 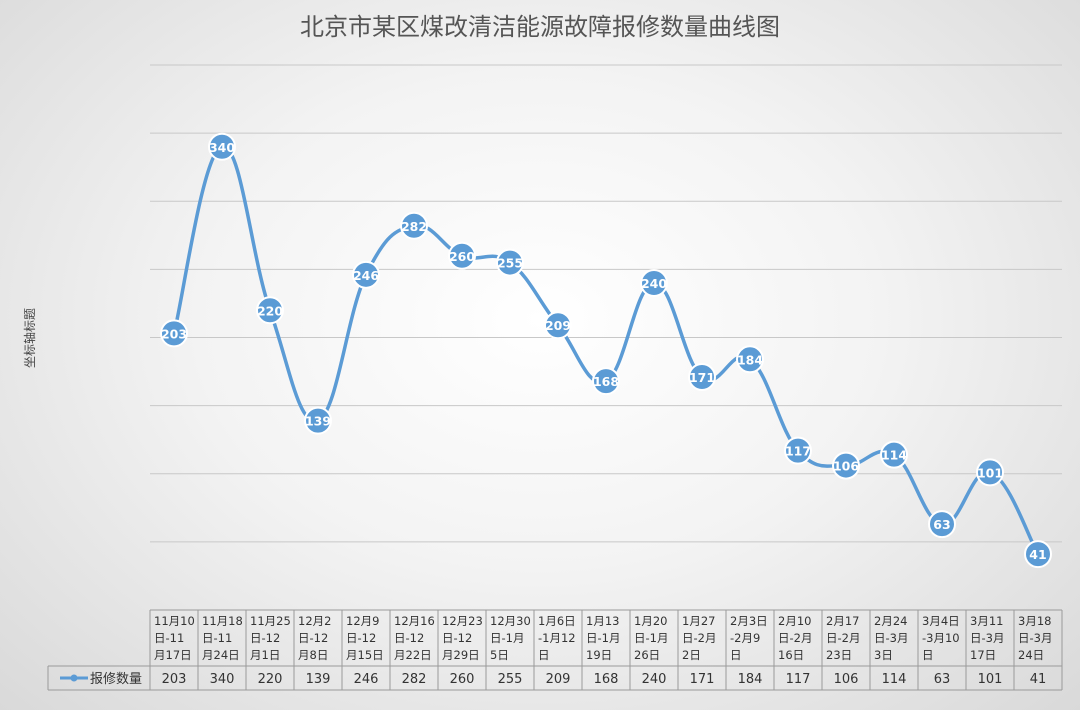 What do you see at coordinates (414, 621) in the screenshot?
I see `x-tick-label-line: 12月16` at bounding box center [414, 621].